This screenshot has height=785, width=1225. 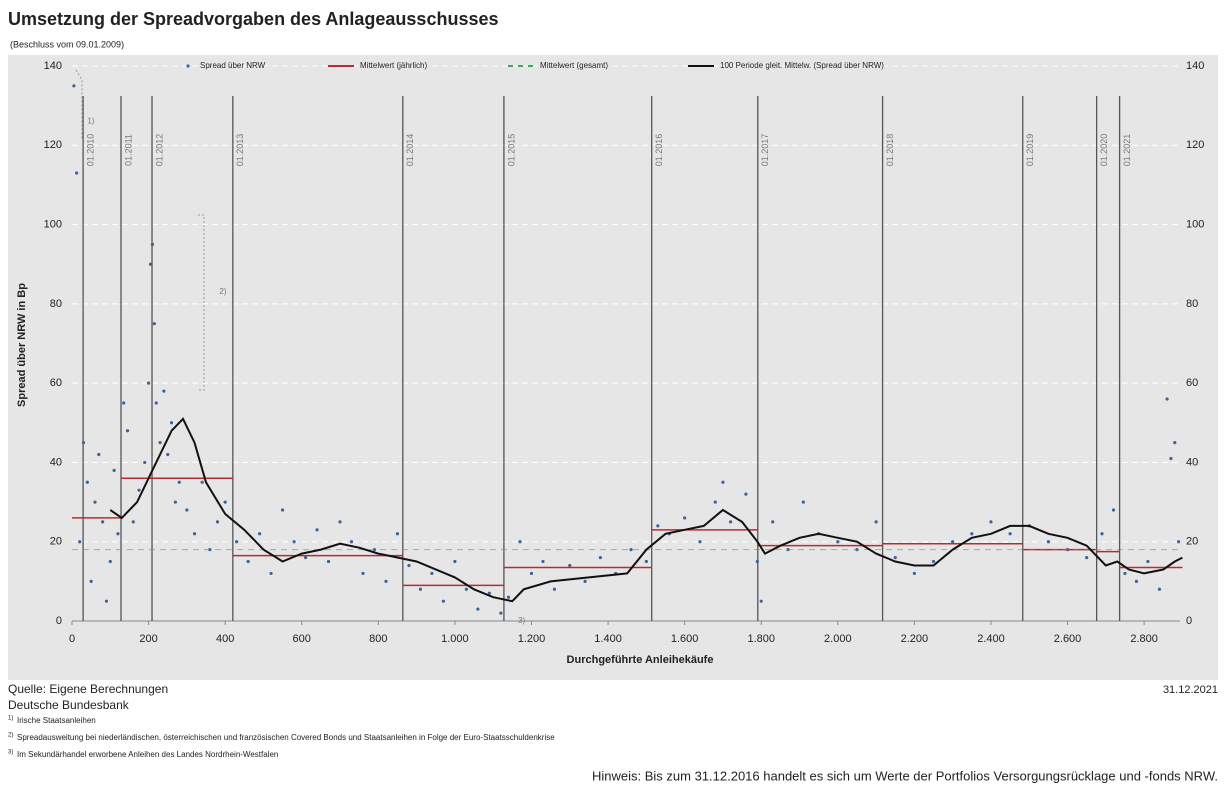 I want to click on y-axis-label: Spread über NRW in Bp, so click(x=22, y=345).